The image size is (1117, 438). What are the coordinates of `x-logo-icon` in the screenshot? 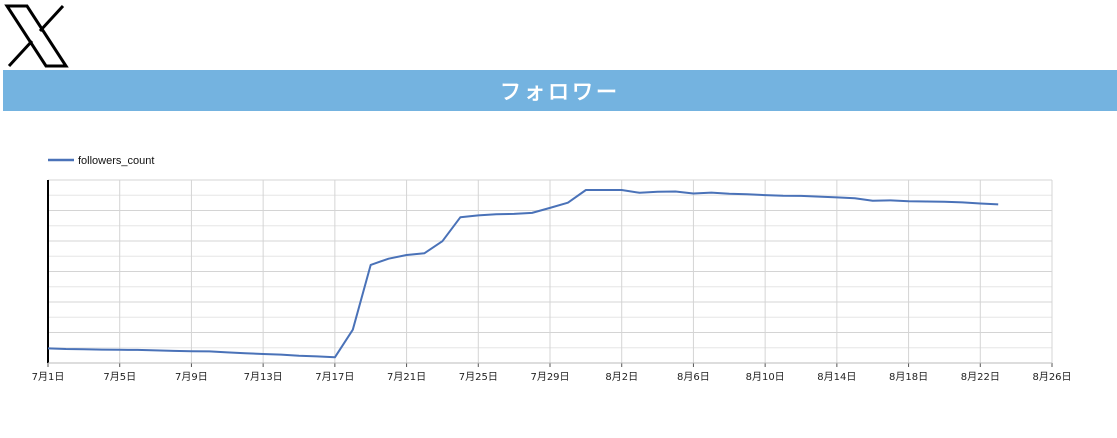 It's located at (36, 36).